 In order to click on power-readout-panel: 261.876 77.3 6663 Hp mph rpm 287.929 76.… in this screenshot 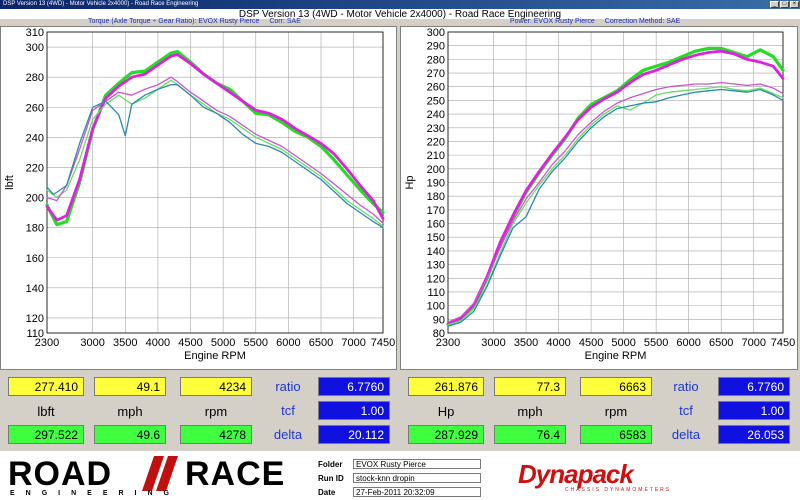, I will do `click(600, 410)`.